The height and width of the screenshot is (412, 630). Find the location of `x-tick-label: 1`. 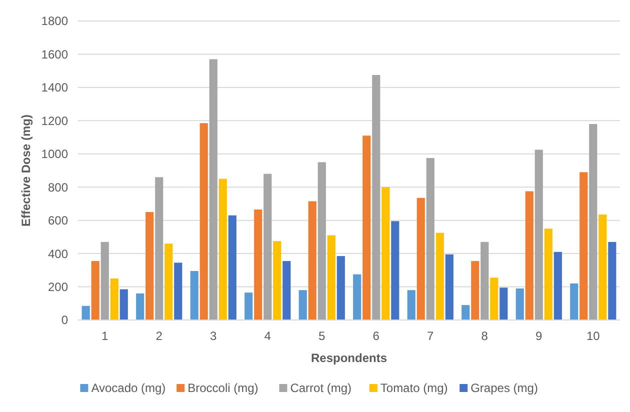

x-tick-label: 1 is located at coordinates (105, 336).